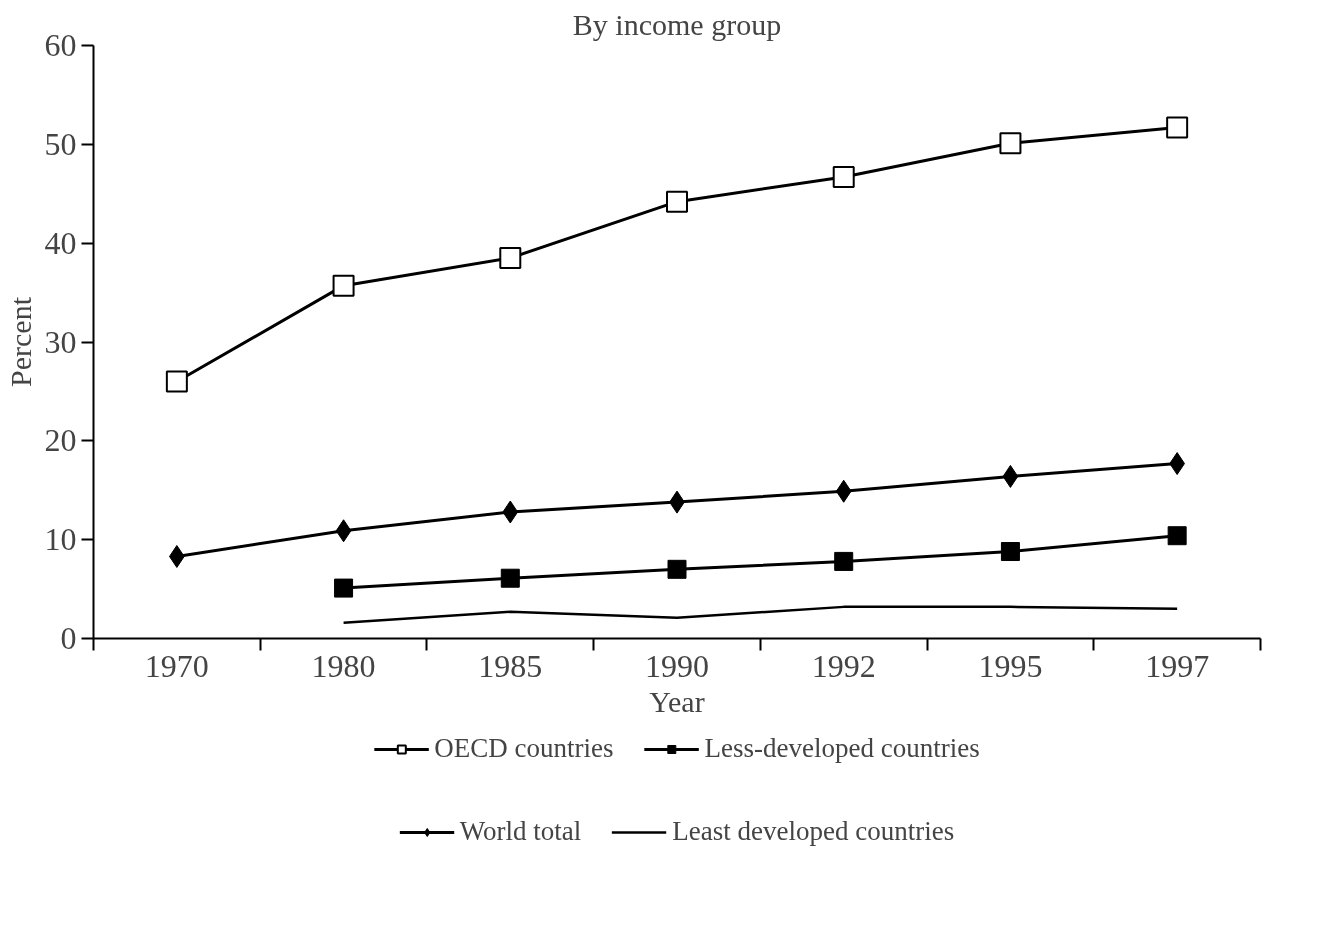 Image resolution: width=1343 pixels, height=945 pixels. What do you see at coordinates (343, 665) in the screenshot?
I see `x-tick-label: 1980` at bounding box center [343, 665].